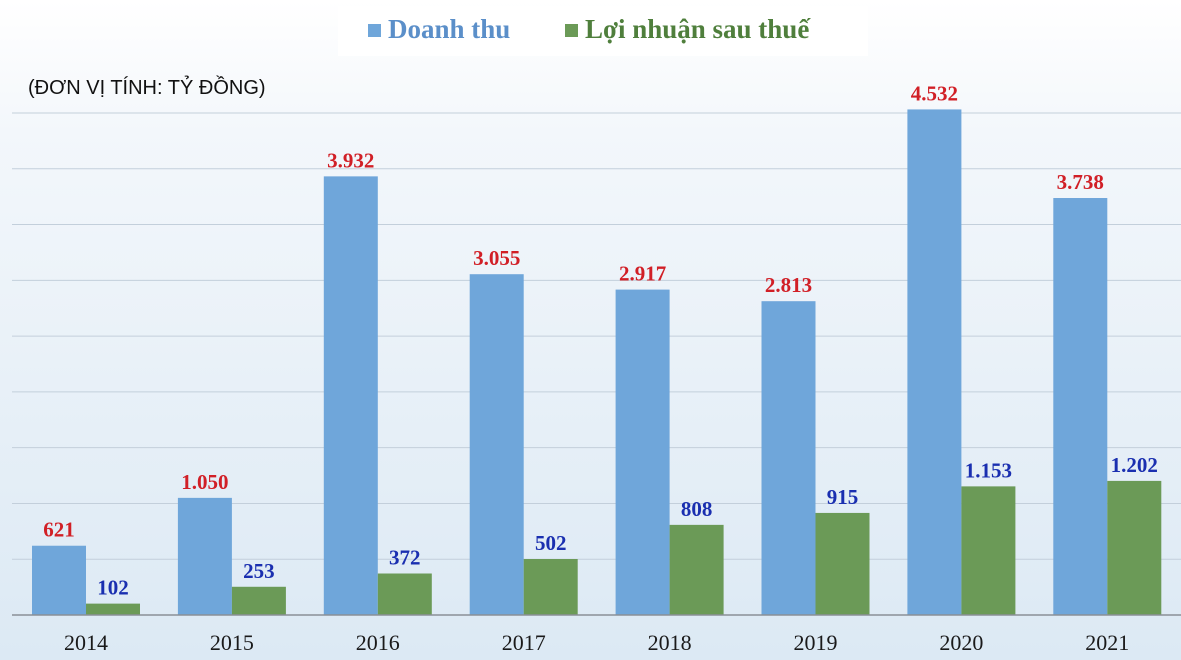  I want to click on bar-loi-nhuan-2017, so click(550, 586).